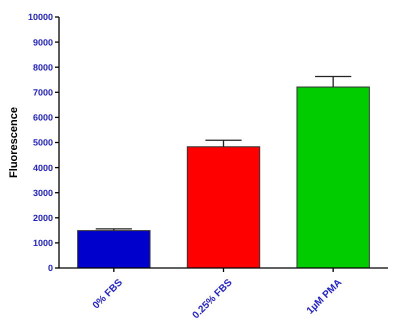  What do you see at coordinates (42, 92) in the screenshot?
I see `y-tick-label: 7000` at bounding box center [42, 92].